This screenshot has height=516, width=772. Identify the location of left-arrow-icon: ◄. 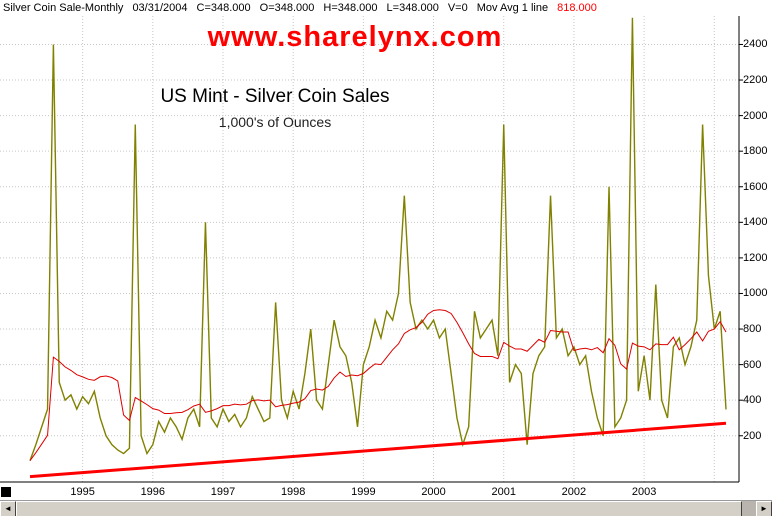
(8, 508).